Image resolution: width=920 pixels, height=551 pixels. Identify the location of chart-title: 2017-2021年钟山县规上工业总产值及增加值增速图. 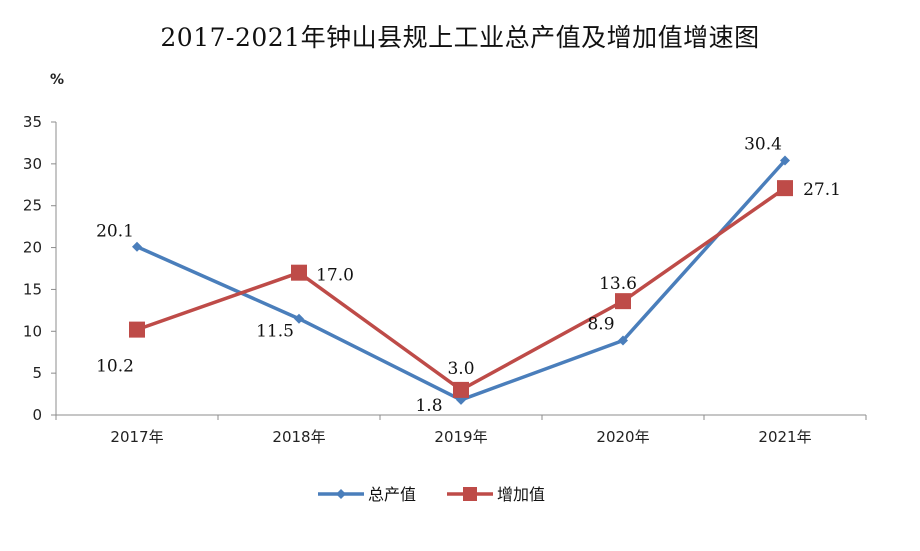
(460, 37).